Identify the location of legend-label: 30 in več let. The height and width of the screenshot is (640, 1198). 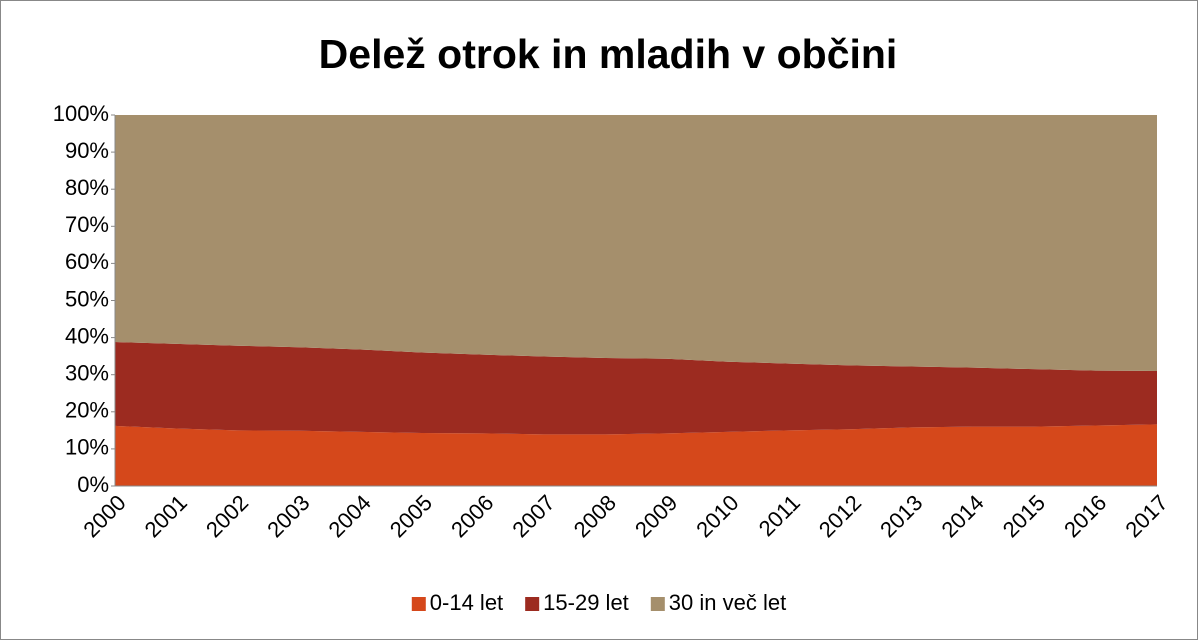
(727, 602).